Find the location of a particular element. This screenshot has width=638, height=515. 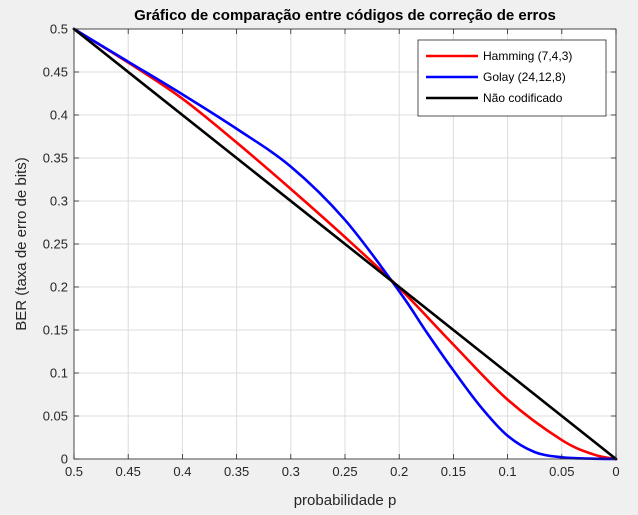

y-tick-label: 0.35 is located at coordinates (55, 158).